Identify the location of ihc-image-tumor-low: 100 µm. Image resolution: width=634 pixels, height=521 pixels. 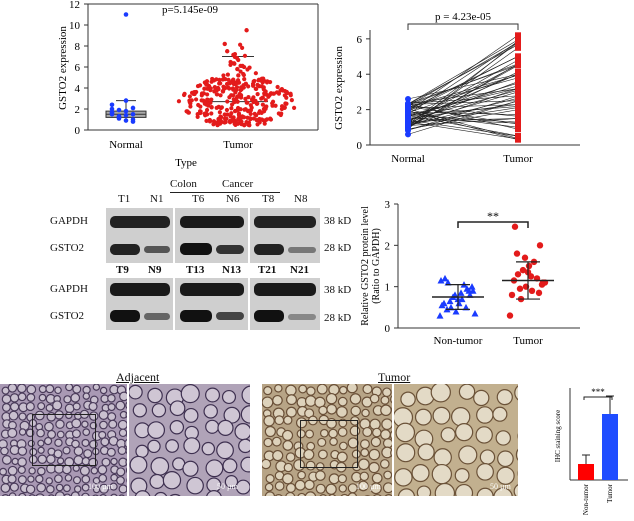
(327, 440).